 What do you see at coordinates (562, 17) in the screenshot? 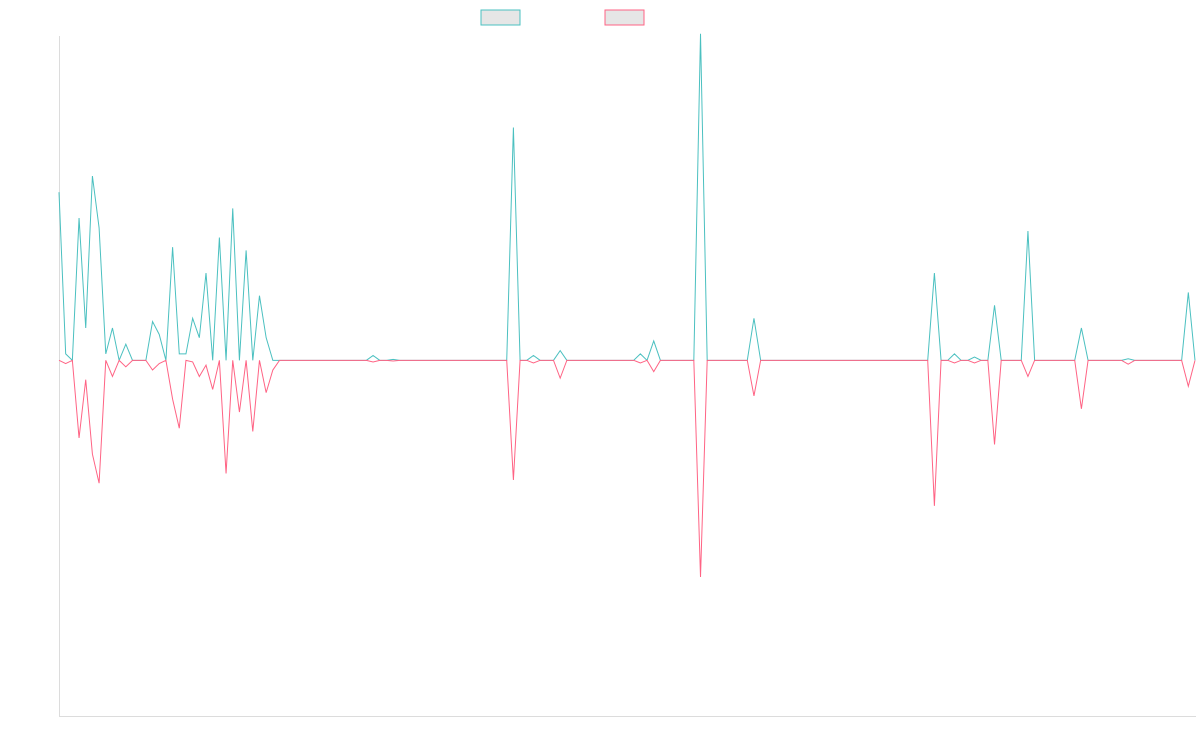
I see `legend` at bounding box center [562, 17].